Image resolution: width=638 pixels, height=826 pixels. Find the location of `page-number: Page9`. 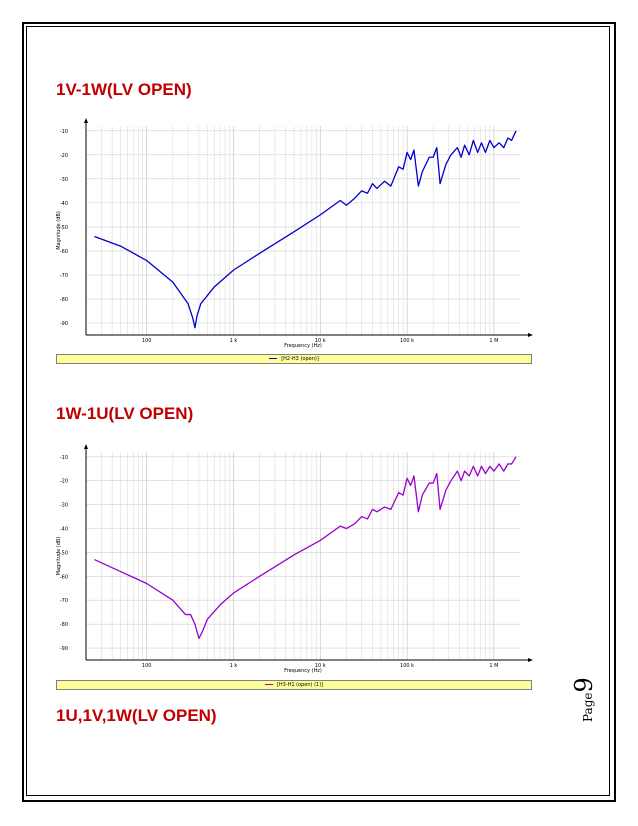

page-number: Page9 is located at coordinates (595, 697).